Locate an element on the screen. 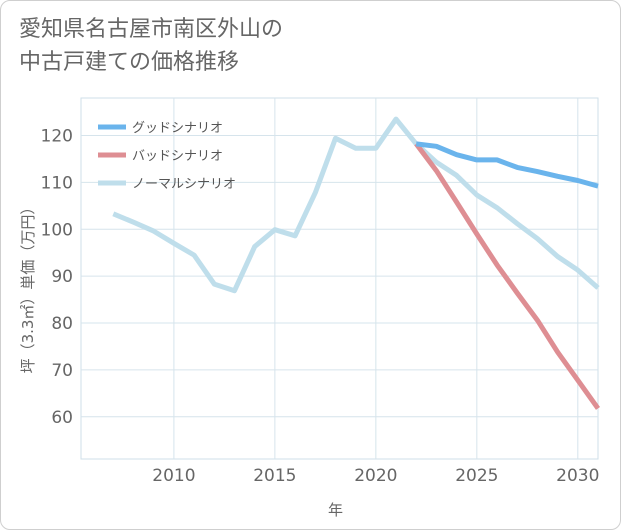  chart-title-line2: 中古戸建ての価格推移 is located at coordinates (129, 62).